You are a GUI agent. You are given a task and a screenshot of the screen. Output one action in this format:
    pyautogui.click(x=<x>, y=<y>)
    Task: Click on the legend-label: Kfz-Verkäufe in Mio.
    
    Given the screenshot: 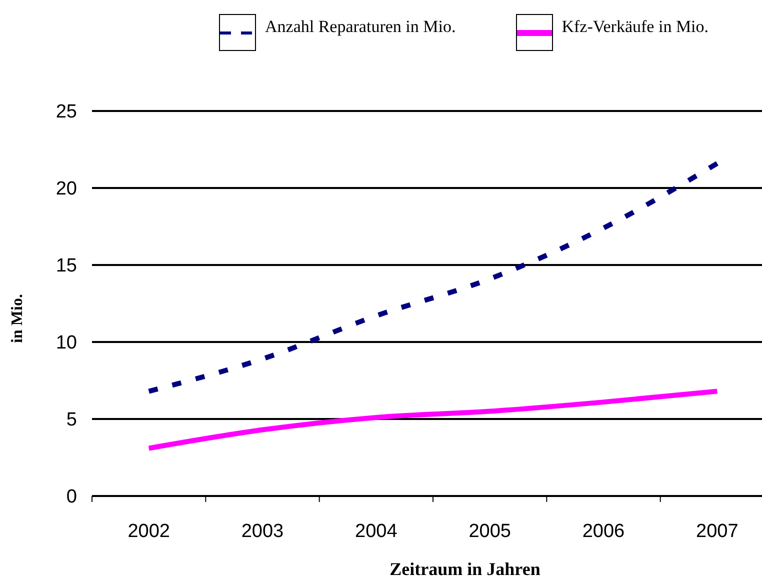 What is the action you would take?
    pyautogui.click(x=635, y=27)
    